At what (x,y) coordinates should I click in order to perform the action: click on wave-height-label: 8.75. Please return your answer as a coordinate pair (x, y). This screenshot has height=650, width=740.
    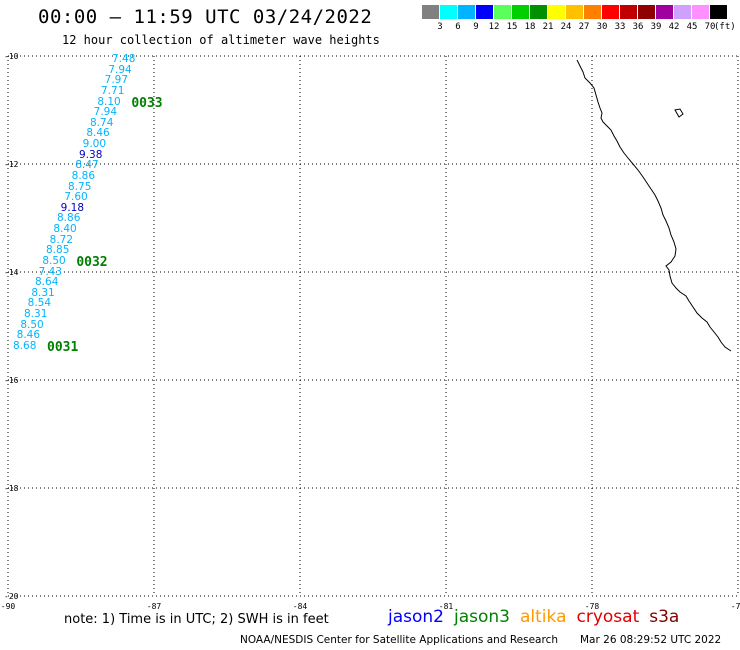
    Looking at the image, I should click on (80, 186).